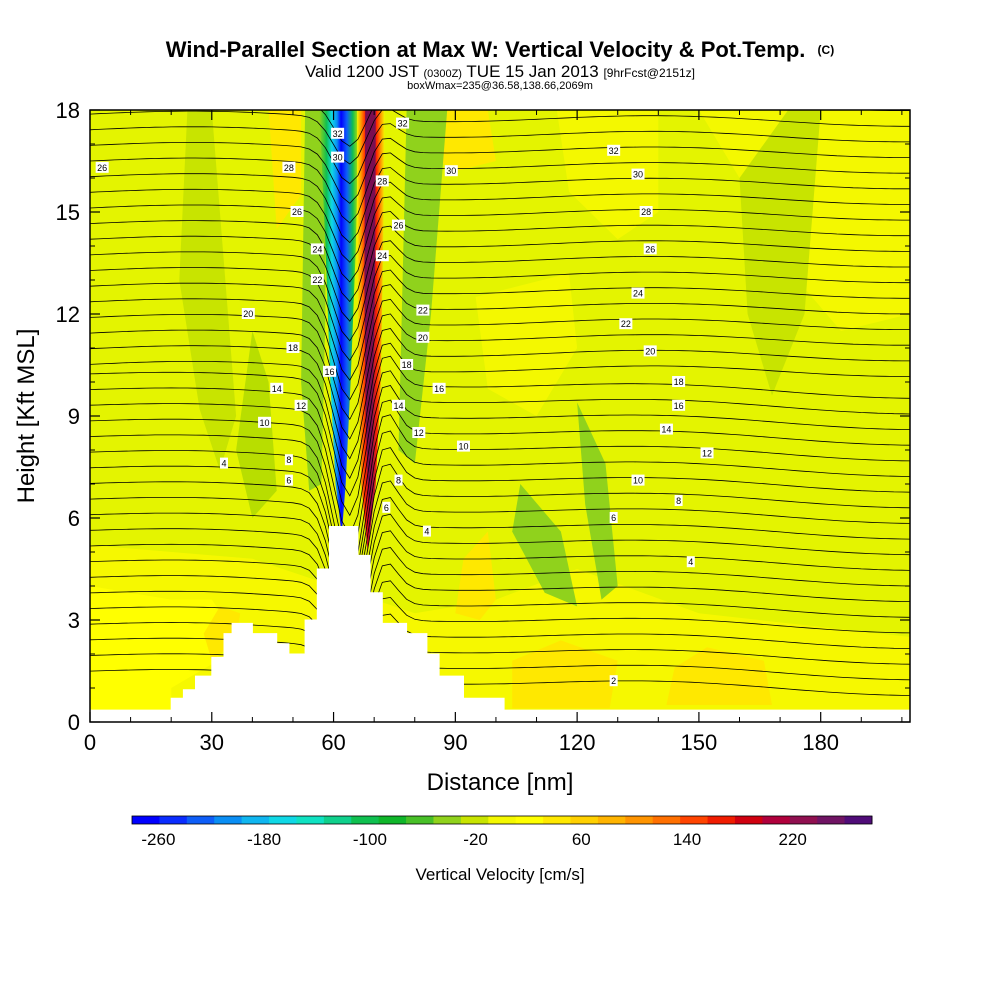 The height and width of the screenshot is (1000, 1000). Describe the element at coordinates (820, 742) in the screenshot. I see `x-tick-label: 180` at that location.